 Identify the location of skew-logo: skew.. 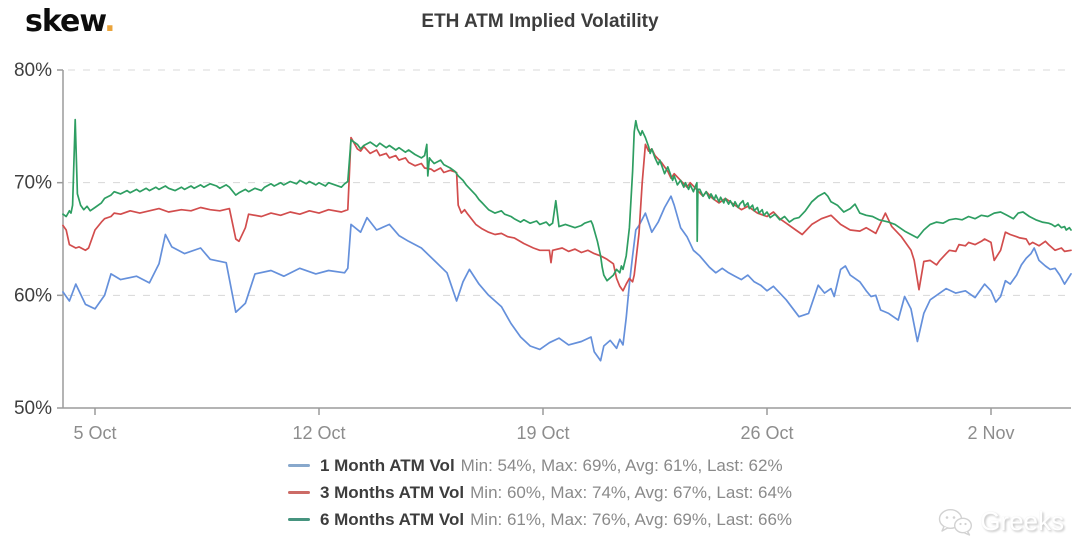
(70, 21).